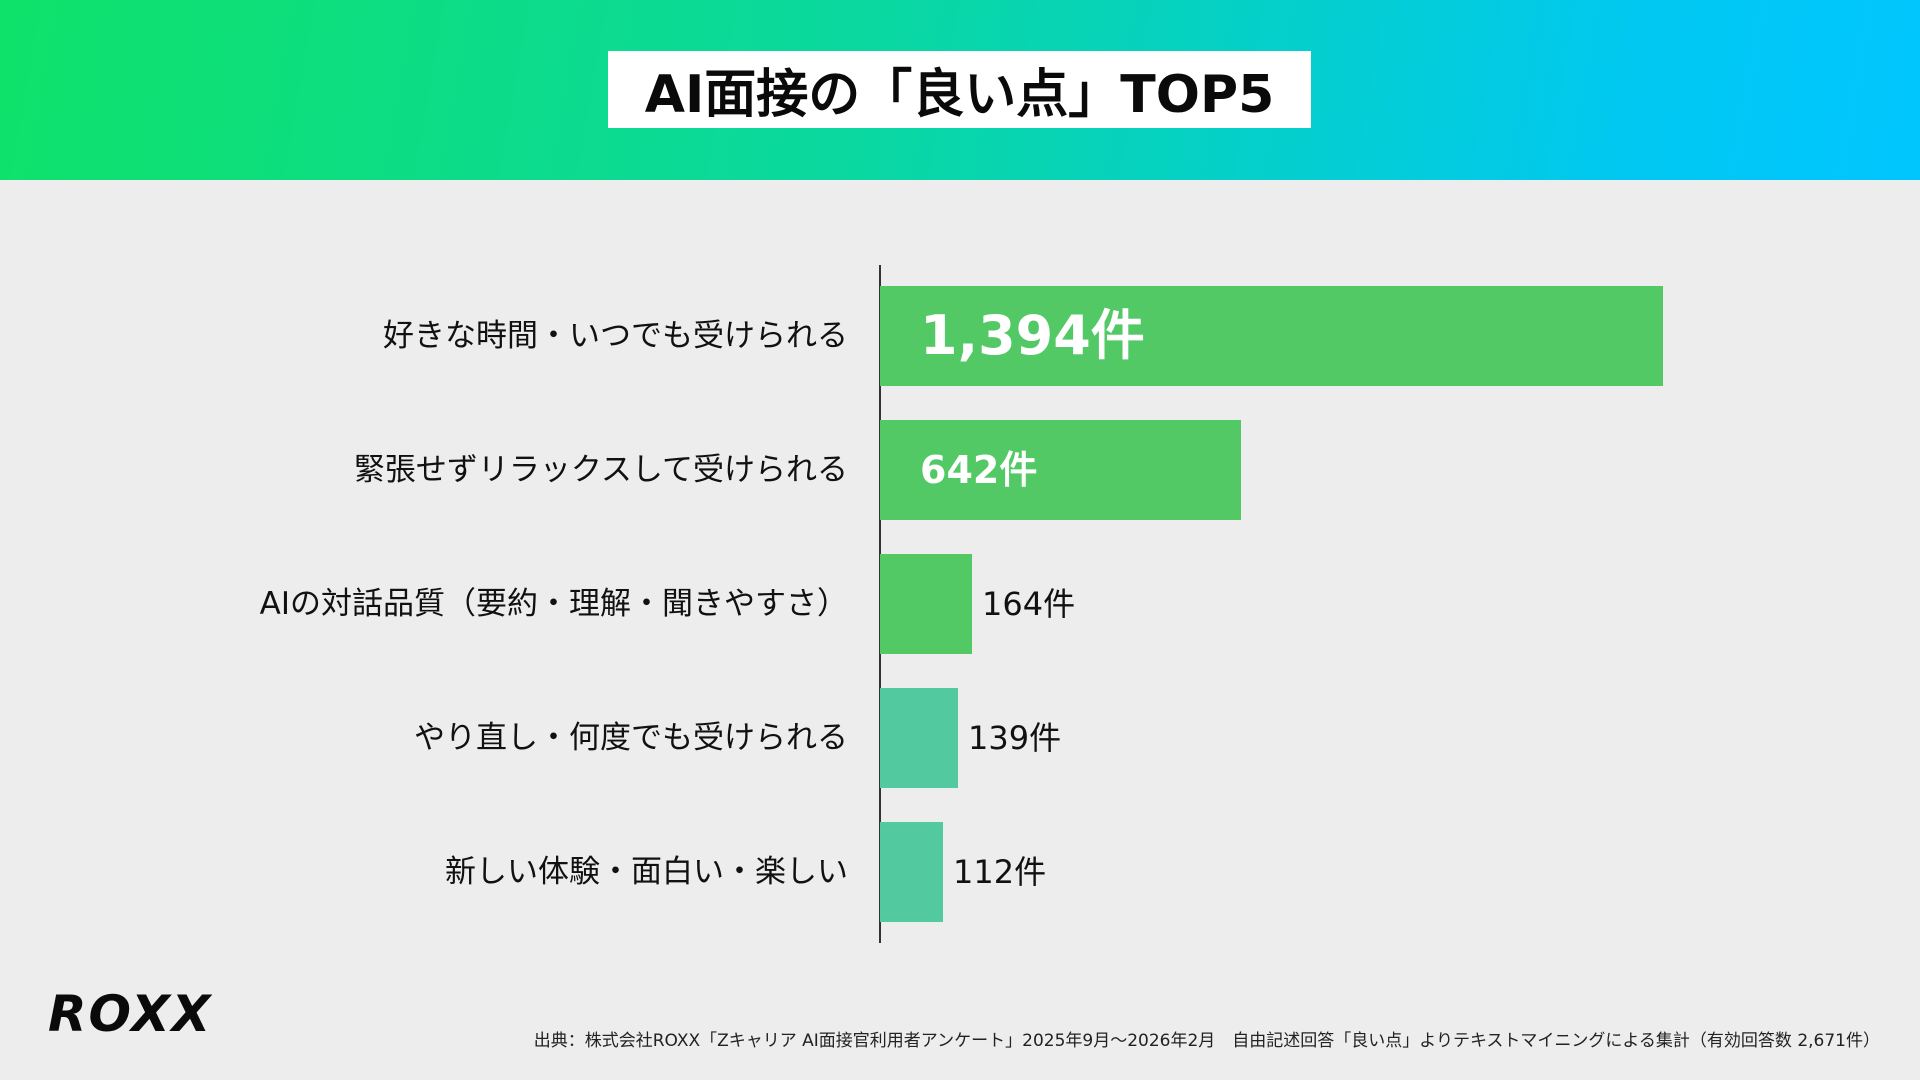 Image resolution: width=1920 pixels, height=1080 pixels. What do you see at coordinates (959, 95) in the screenshot?
I see `page-title: AI面接の「良い点」TOP5` at bounding box center [959, 95].